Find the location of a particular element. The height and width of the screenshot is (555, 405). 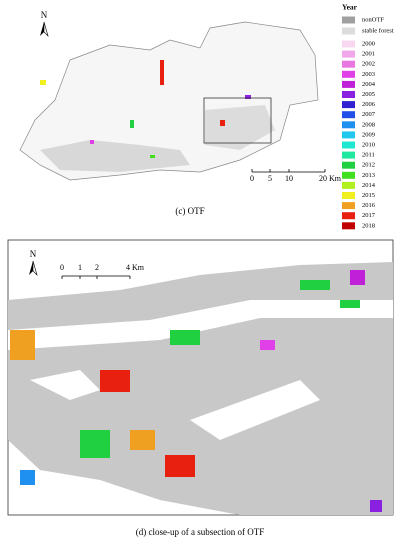

scale-label: 1 is located at coordinates (80, 267).